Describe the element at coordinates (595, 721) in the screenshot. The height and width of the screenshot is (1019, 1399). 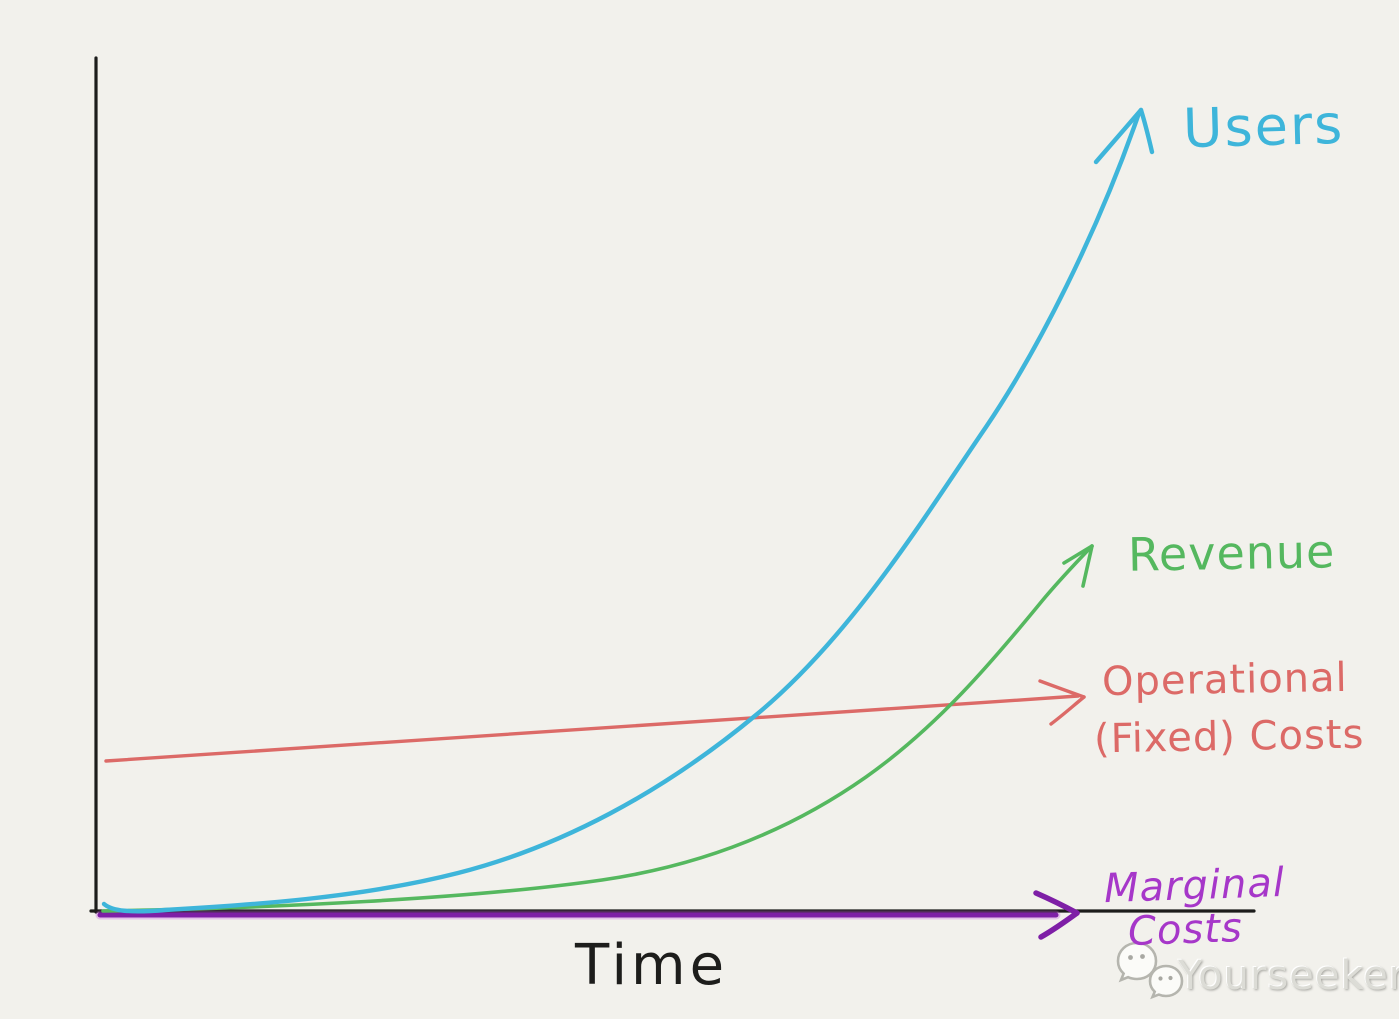
I see `operational-costs-line` at that location.